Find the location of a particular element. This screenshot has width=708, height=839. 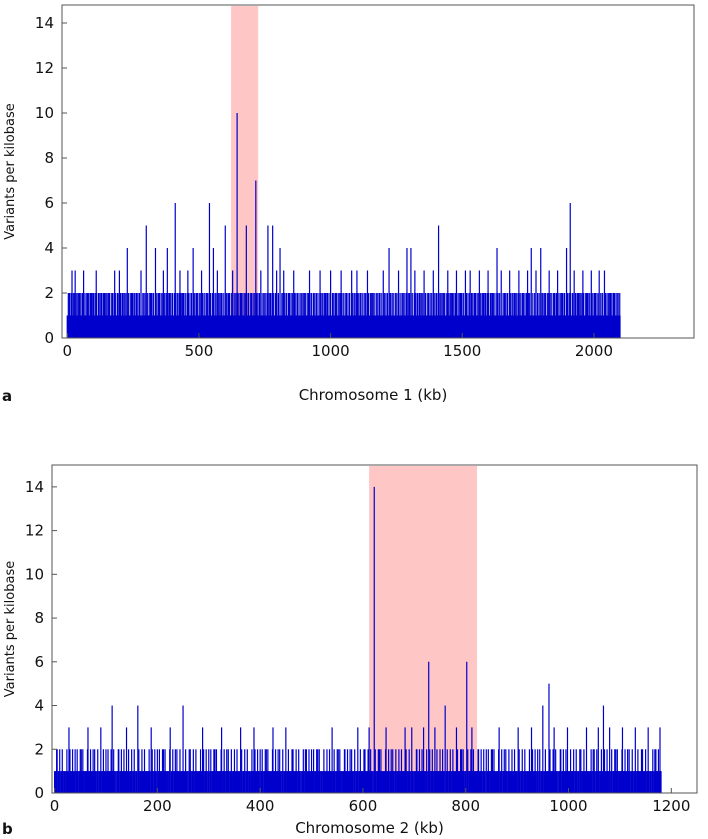

x-tick-label: 1500 is located at coordinates (462, 351).